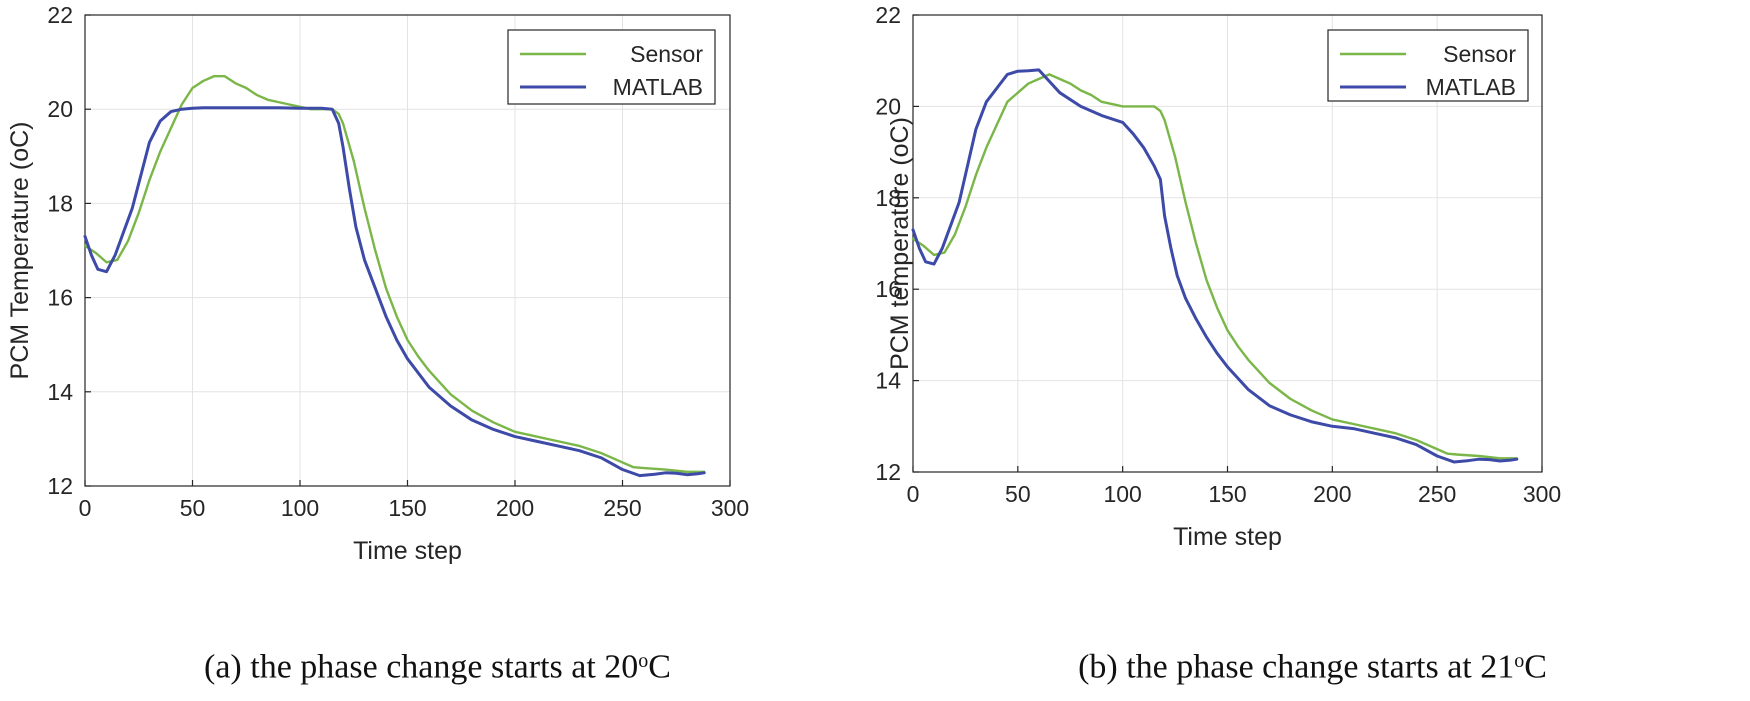 This screenshot has width=1750, height=701. I want to click on caption-b-unit: C, so click(1535, 667).